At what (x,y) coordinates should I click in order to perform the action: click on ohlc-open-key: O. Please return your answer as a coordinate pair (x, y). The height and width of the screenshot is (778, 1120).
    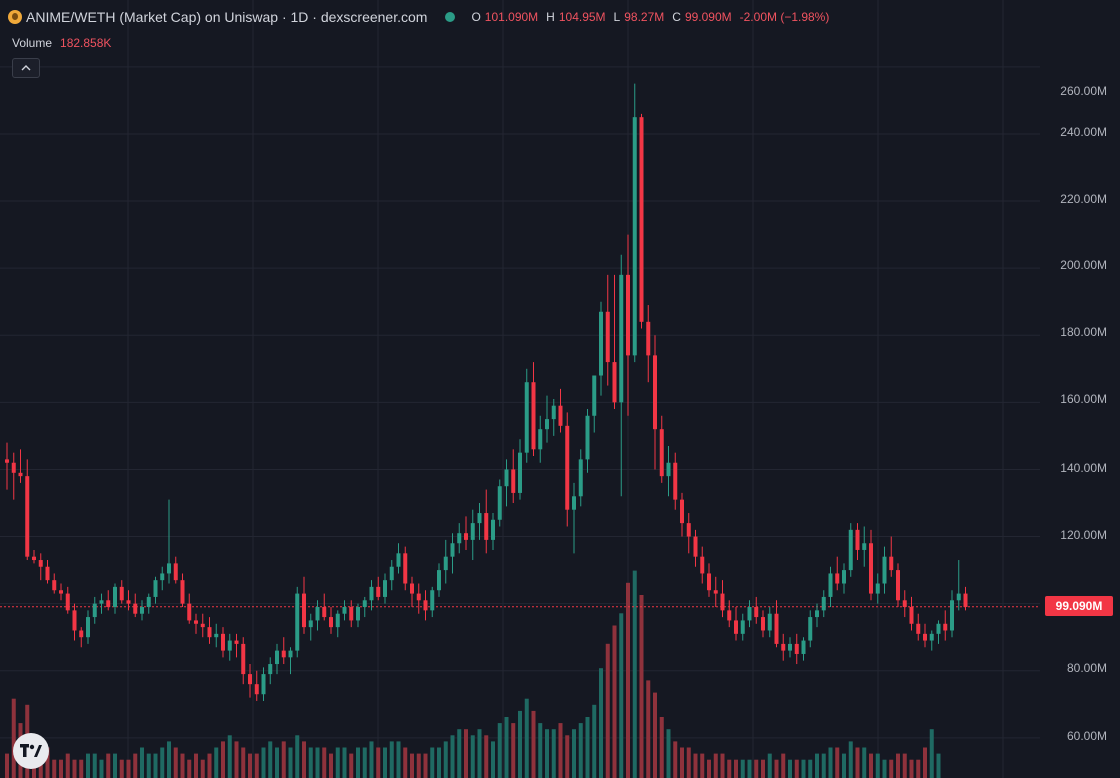
    Looking at the image, I should click on (476, 17).